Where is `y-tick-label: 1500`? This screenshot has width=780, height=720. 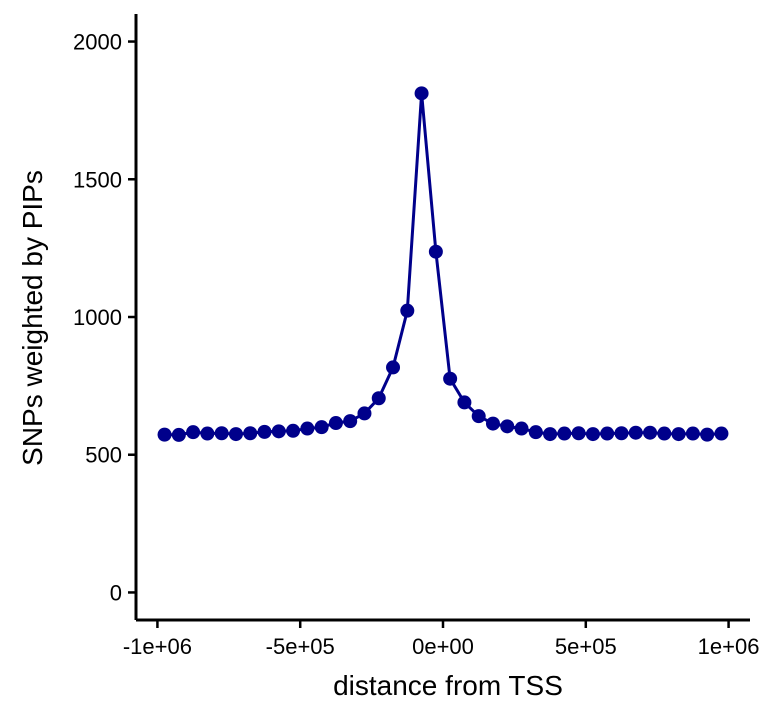
y-tick-label: 1500 is located at coordinates (97, 179).